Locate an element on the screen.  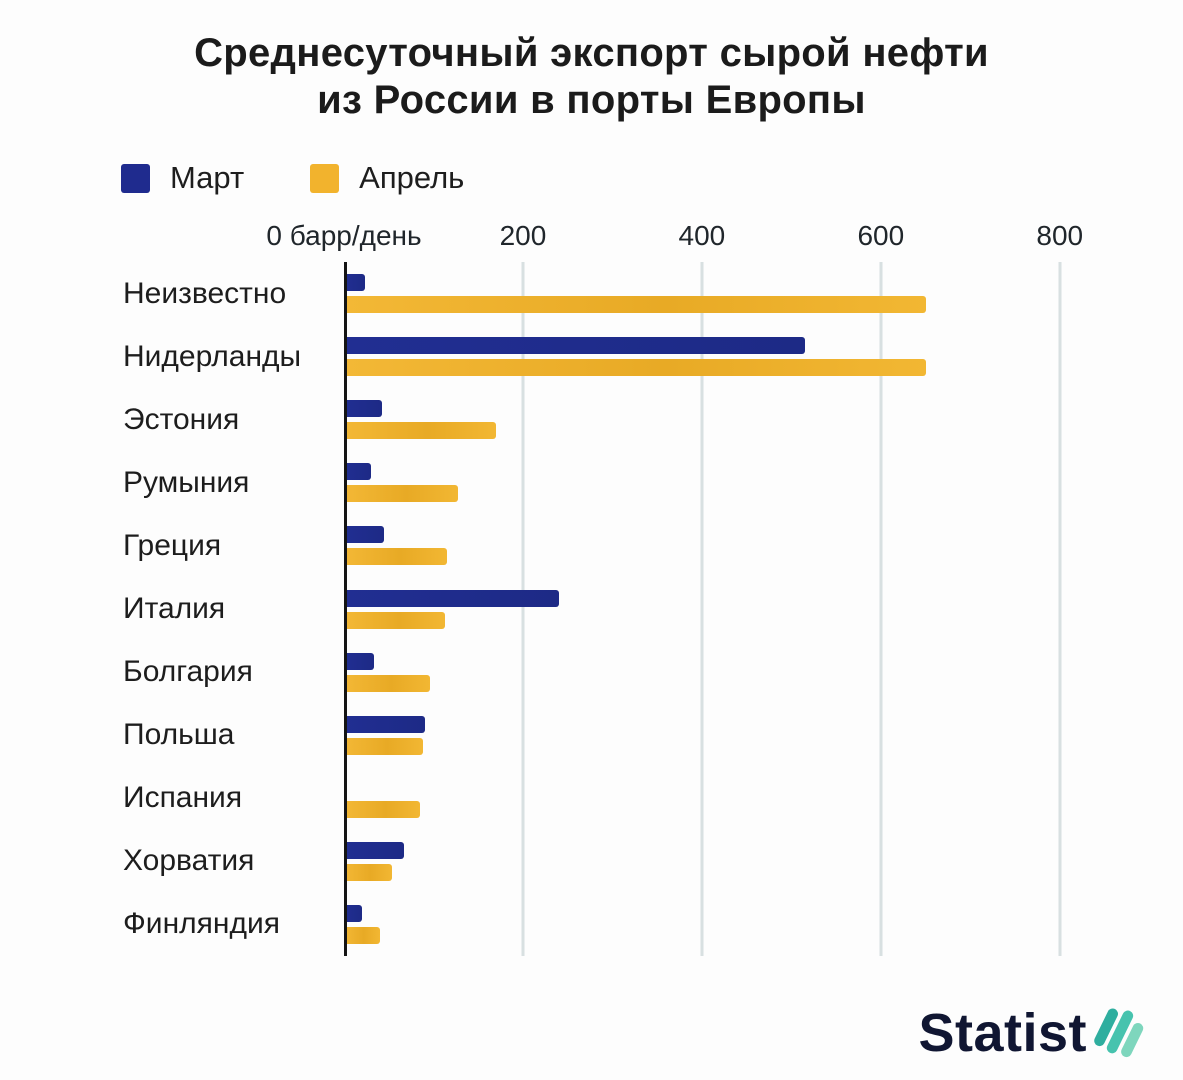
legend-swatch-march is located at coordinates (135, 178).